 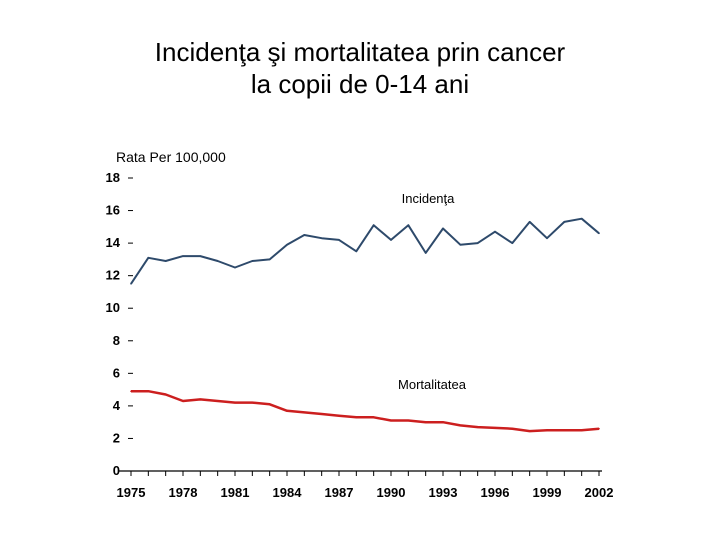 What do you see at coordinates (443, 492) in the screenshot?
I see `x-tick-label: 1993` at bounding box center [443, 492].